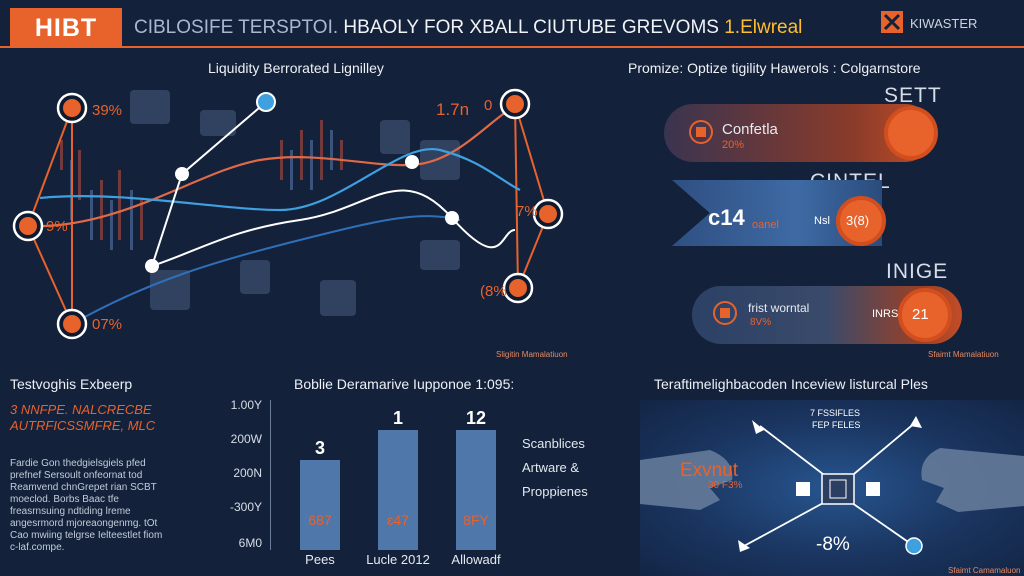 This screenshot has height=576, width=1024. I want to click on row-1-label: Confetla, so click(750, 129).